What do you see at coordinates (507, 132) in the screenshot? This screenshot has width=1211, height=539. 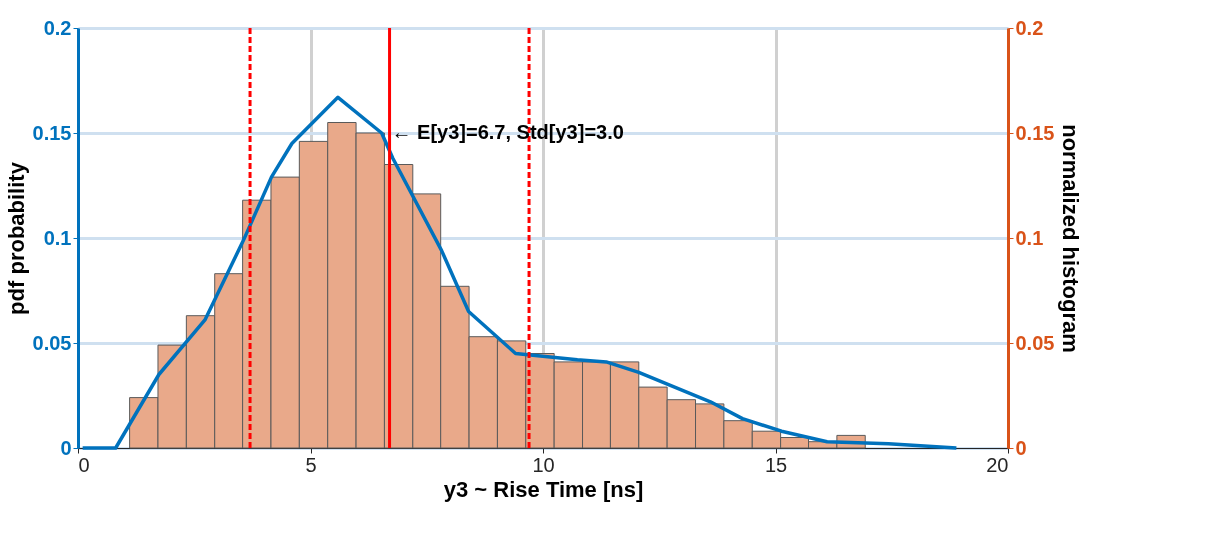 I see `annotation: ← E[y3]=6.7, Std[y3]=3.0` at bounding box center [507, 132].